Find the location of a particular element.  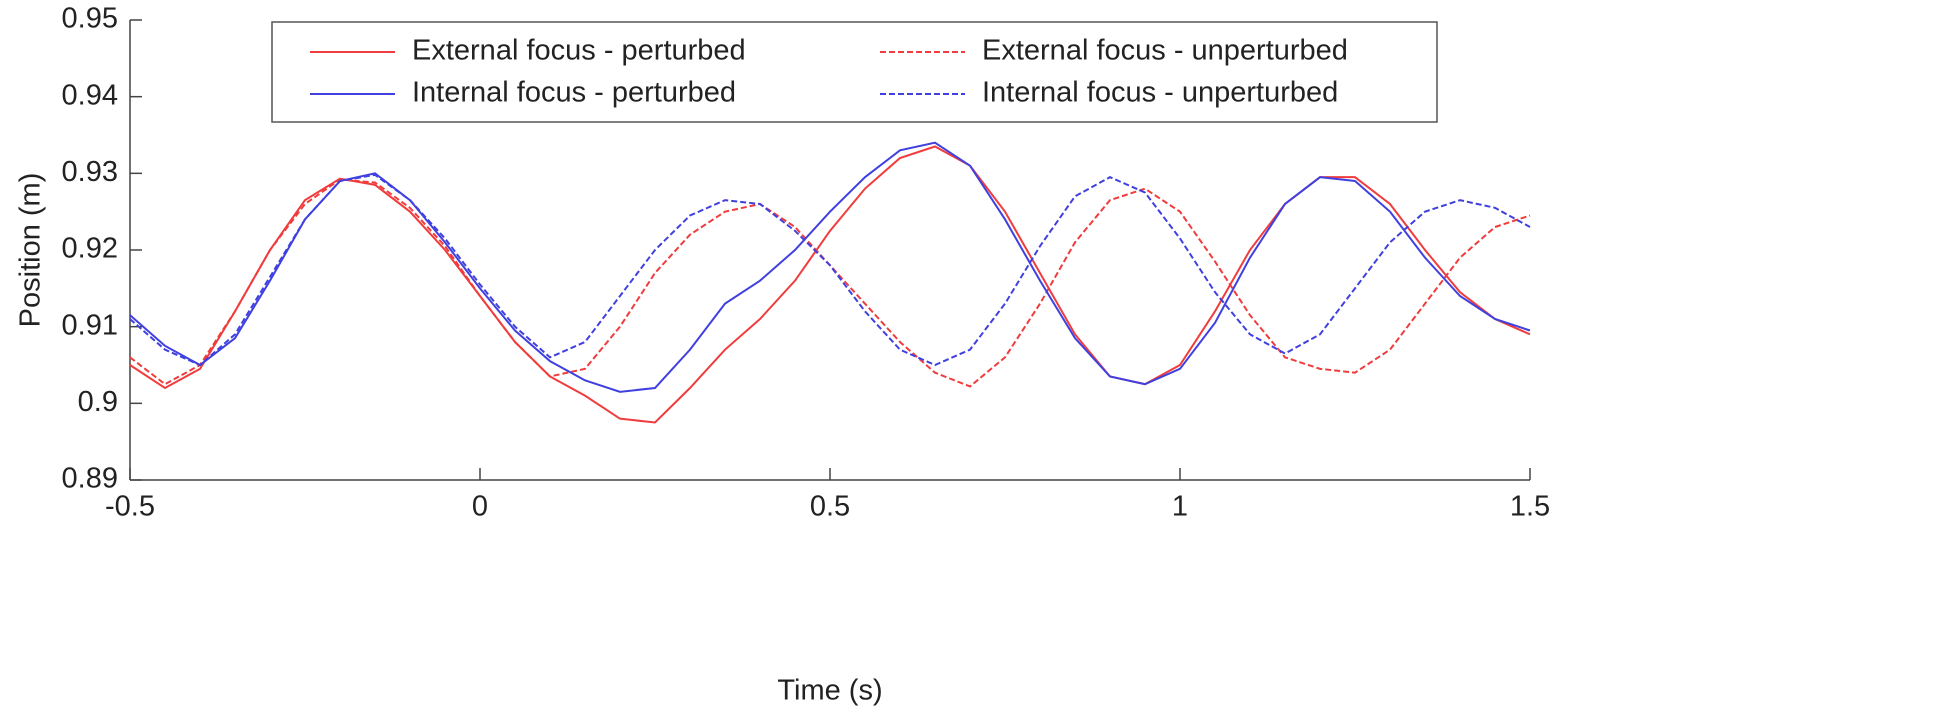

legend-label: External focus - unperturbed is located at coordinates (1165, 51).